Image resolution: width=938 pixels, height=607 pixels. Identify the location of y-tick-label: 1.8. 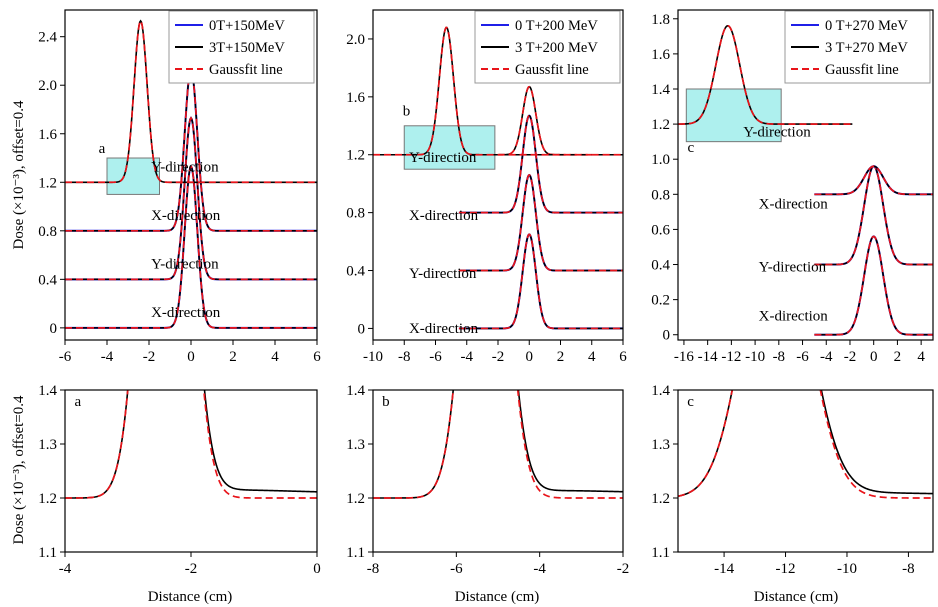
(660, 20).